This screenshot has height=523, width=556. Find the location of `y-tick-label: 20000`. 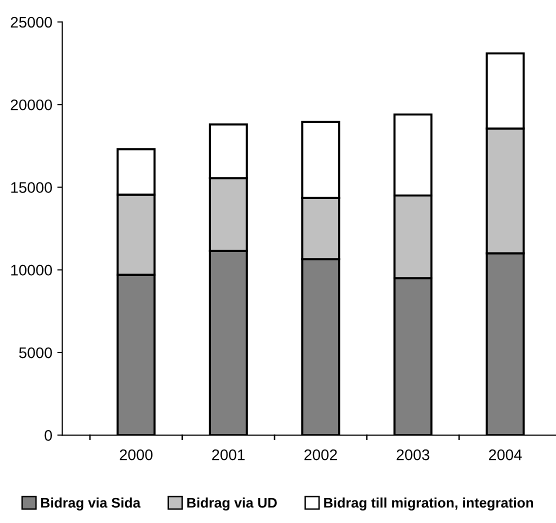

y-tick-label: 20000 is located at coordinates (31, 104).